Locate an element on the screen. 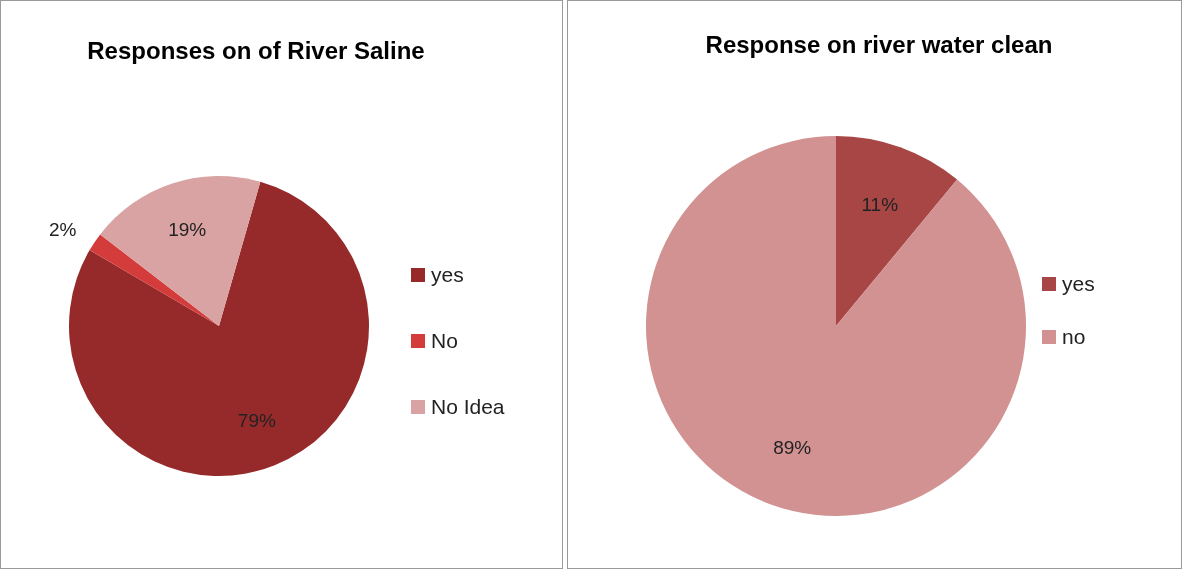 The height and width of the screenshot is (569, 1182). legend-label: no is located at coordinates (1074, 337).